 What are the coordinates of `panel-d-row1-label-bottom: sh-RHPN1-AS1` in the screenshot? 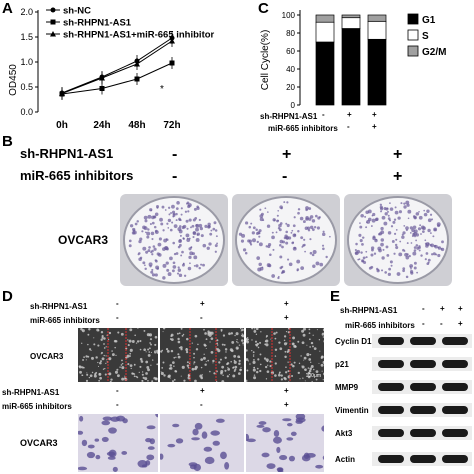 It's located at (31, 392).